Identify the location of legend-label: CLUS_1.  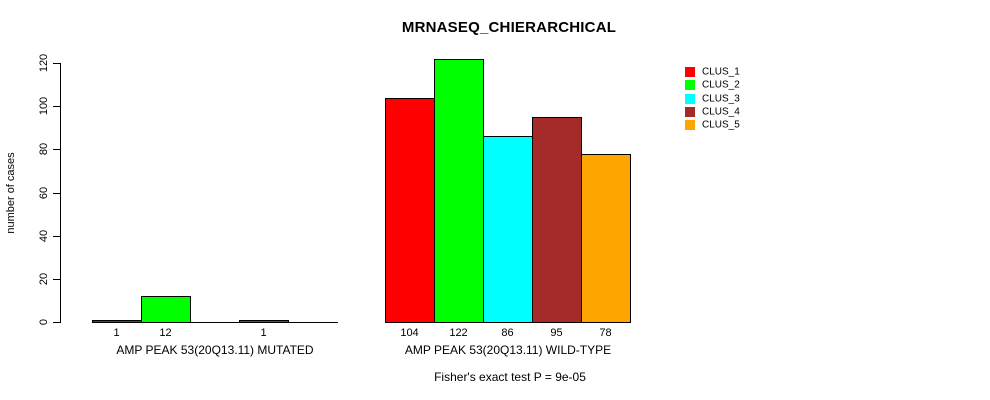
(721, 72).